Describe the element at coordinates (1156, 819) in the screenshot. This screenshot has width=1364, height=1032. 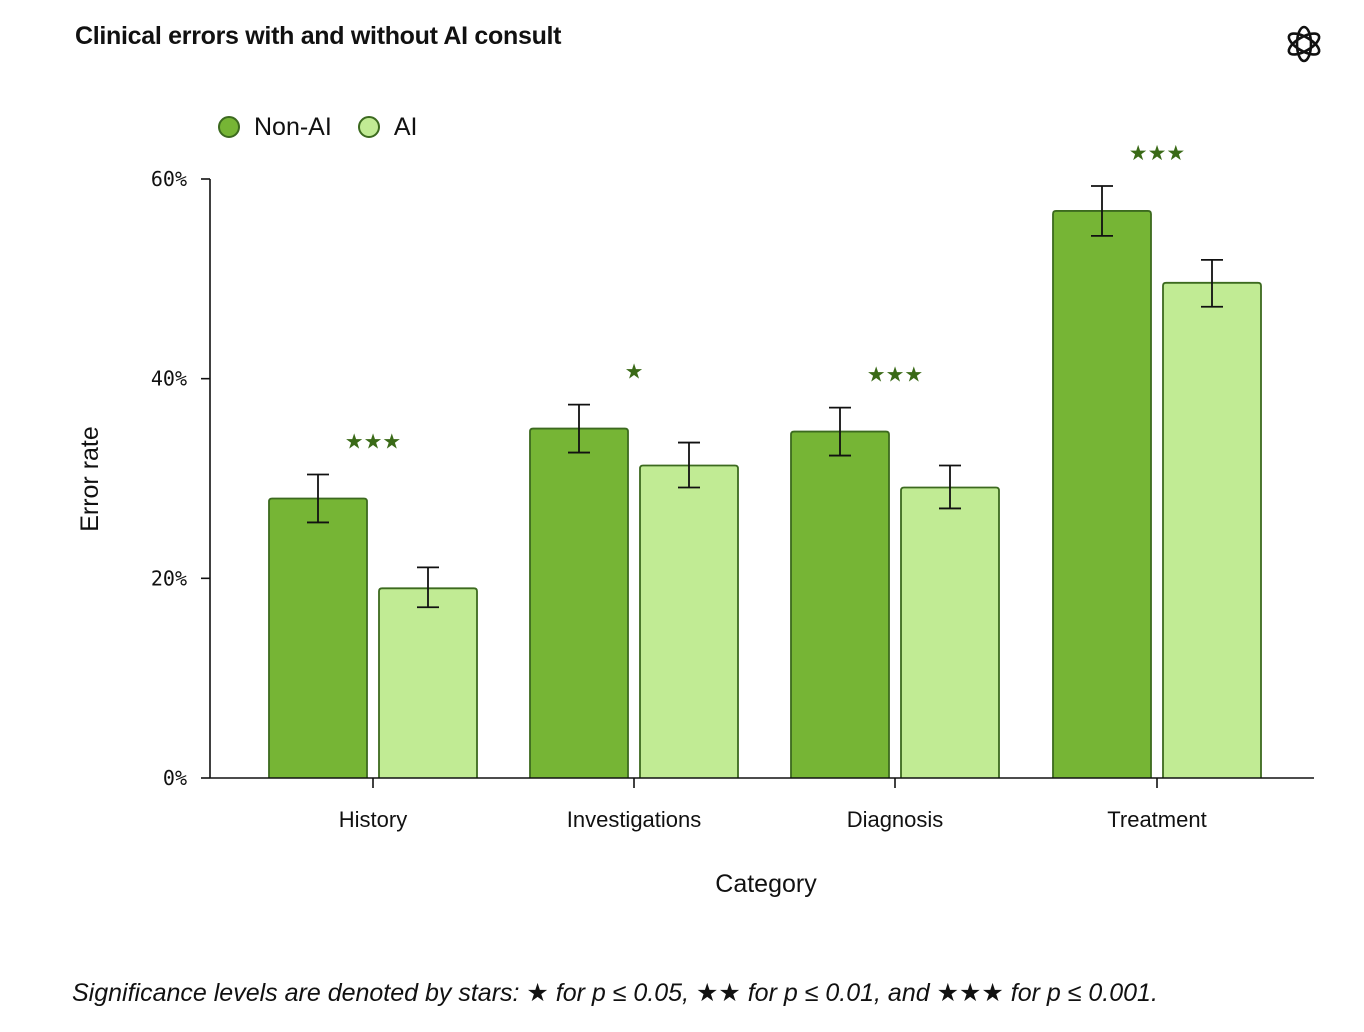
I see `x-tick-label-treatment: Treatment` at that location.